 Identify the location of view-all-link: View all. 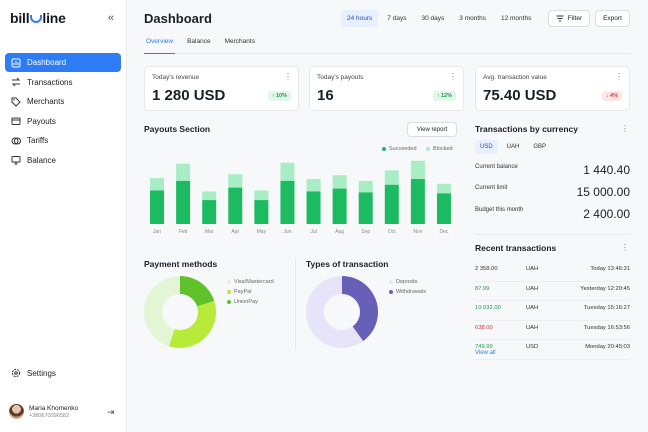
(485, 353).